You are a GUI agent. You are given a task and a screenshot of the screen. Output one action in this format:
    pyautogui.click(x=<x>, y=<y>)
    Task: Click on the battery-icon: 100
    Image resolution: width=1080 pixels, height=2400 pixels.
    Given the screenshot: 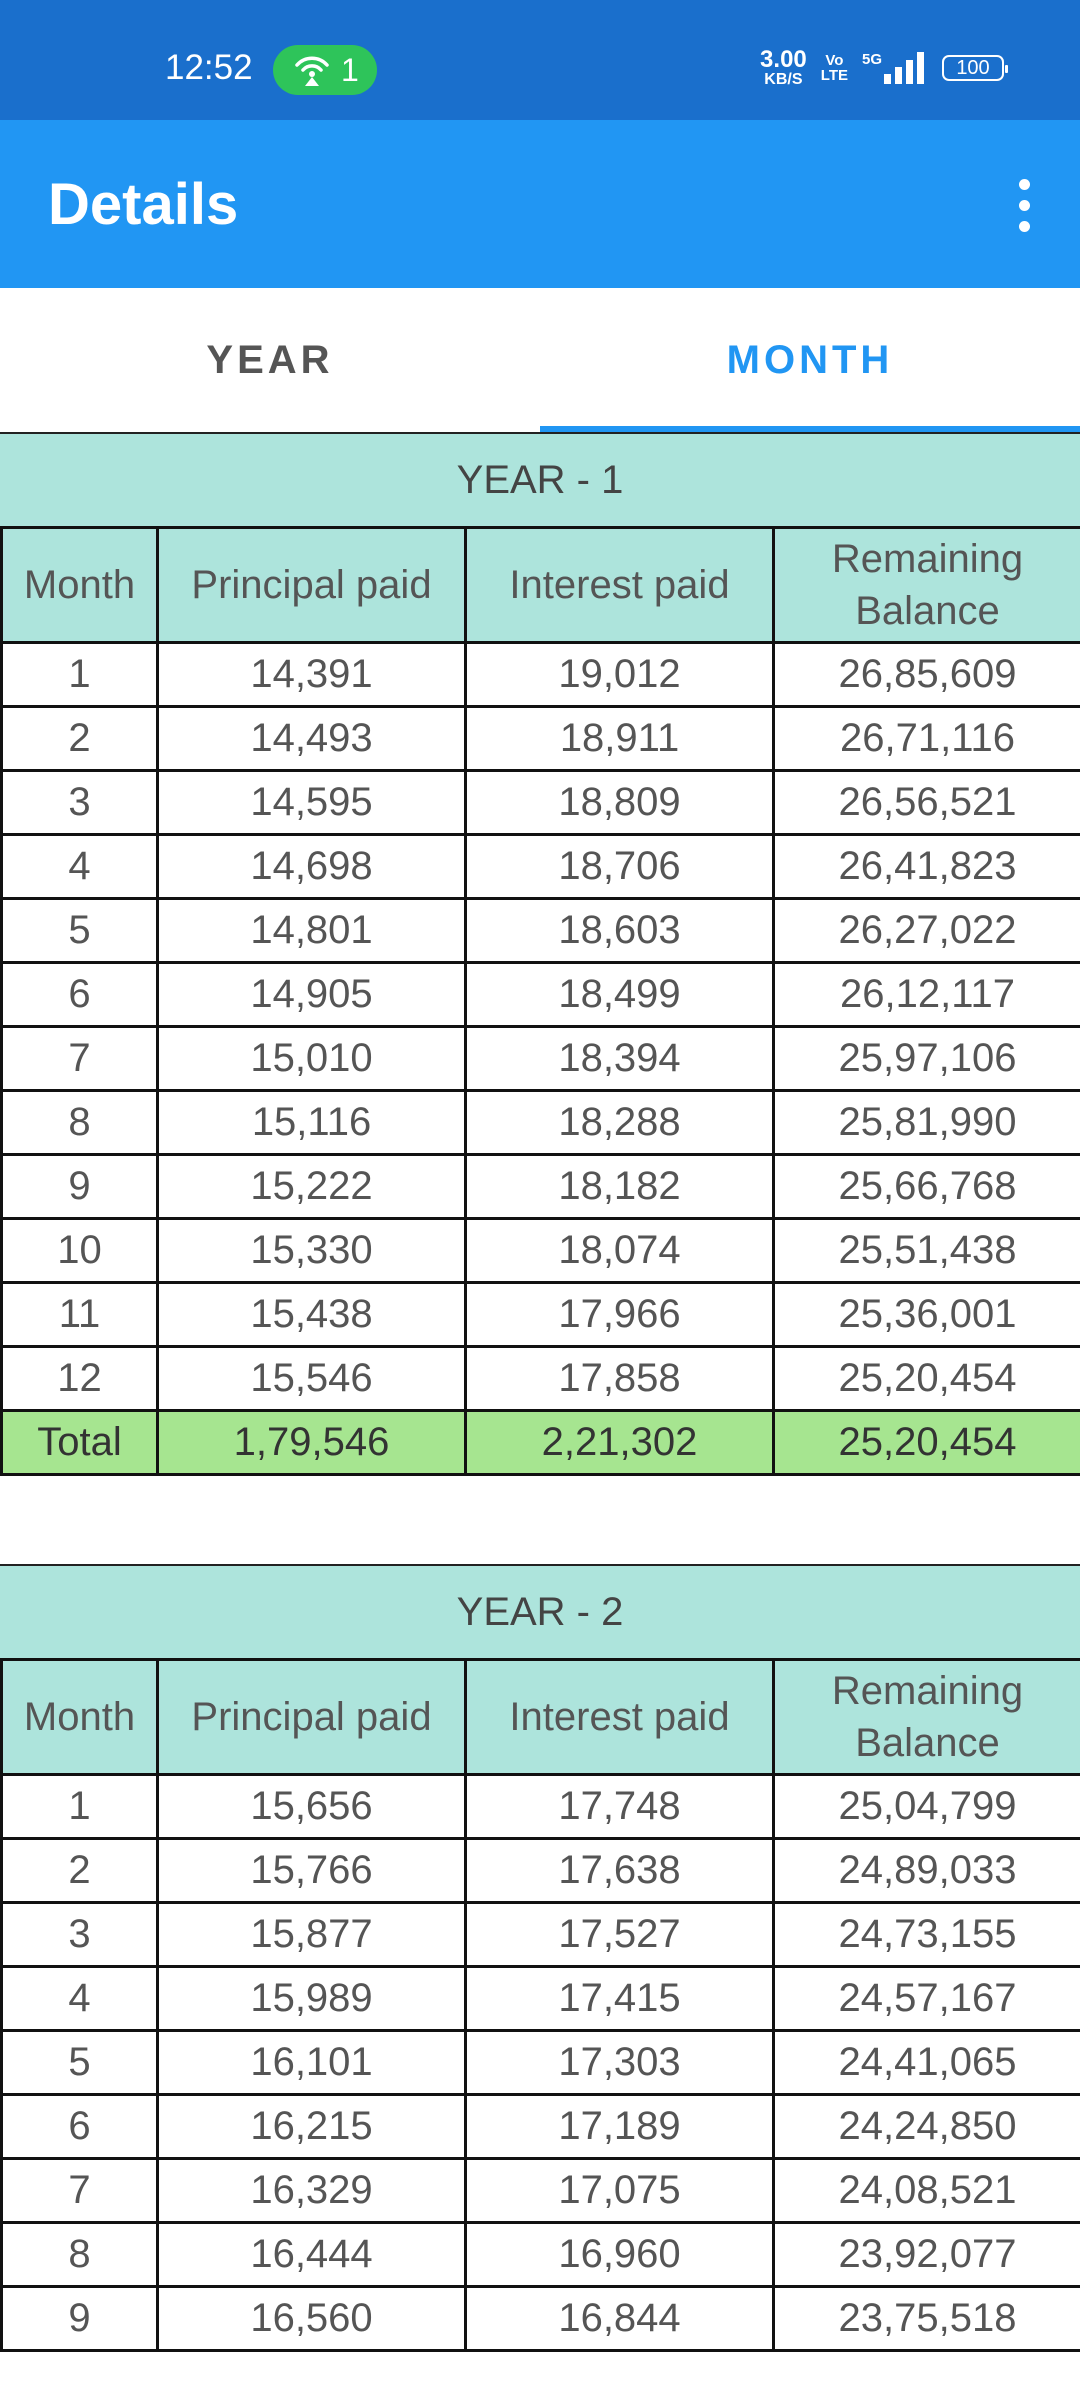 What is the action you would take?
    pyautogui.click(x=975, y=68)
    